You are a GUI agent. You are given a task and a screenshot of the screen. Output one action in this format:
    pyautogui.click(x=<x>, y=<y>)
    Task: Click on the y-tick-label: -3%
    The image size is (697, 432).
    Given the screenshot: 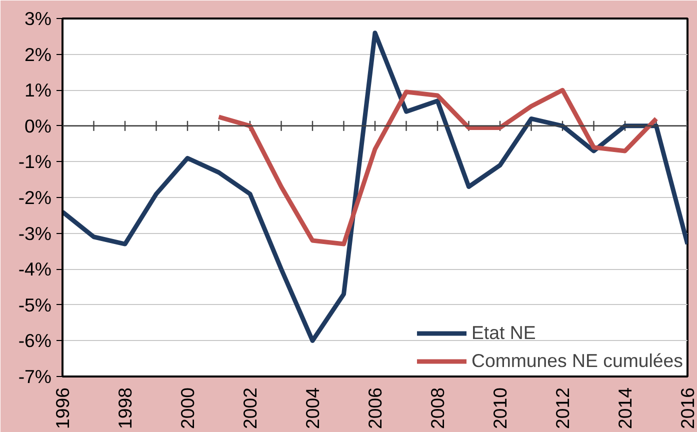 What is the action you would take?
    pyautogui.click(x=35, y=233)
    